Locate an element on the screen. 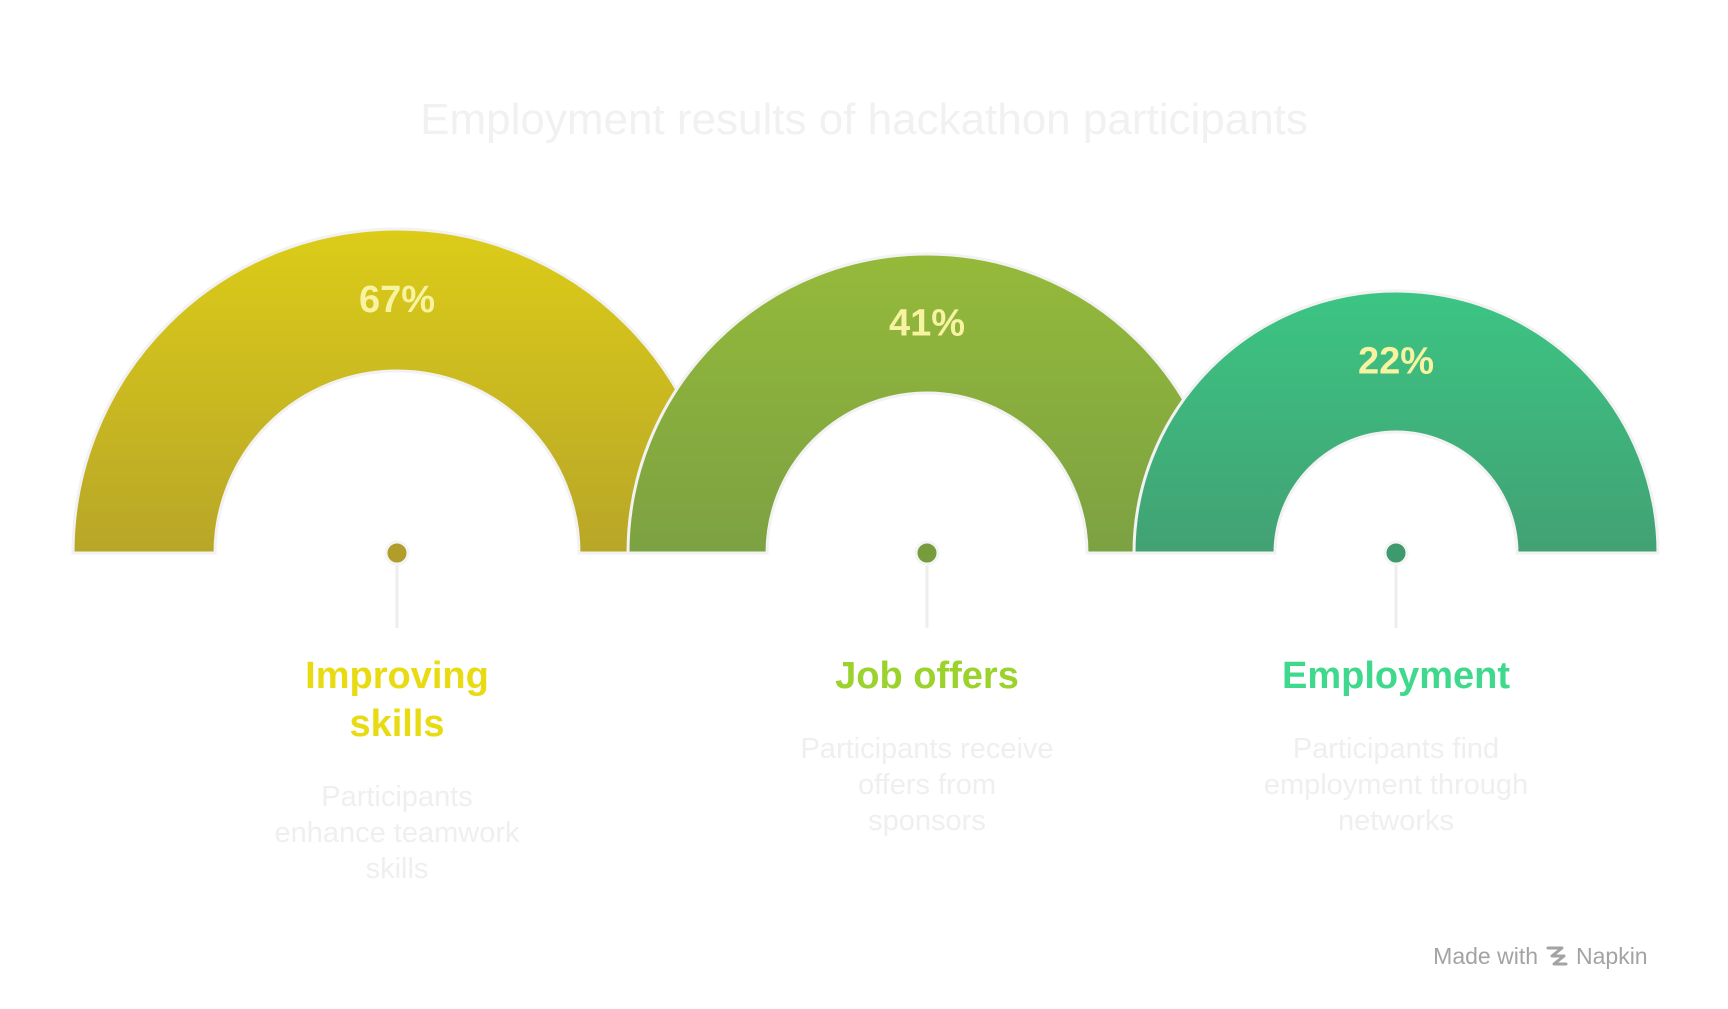 The height and width of the screenshot is (1009, 1728). footer-made-with: Made with is located at coordinates (1485, 956).